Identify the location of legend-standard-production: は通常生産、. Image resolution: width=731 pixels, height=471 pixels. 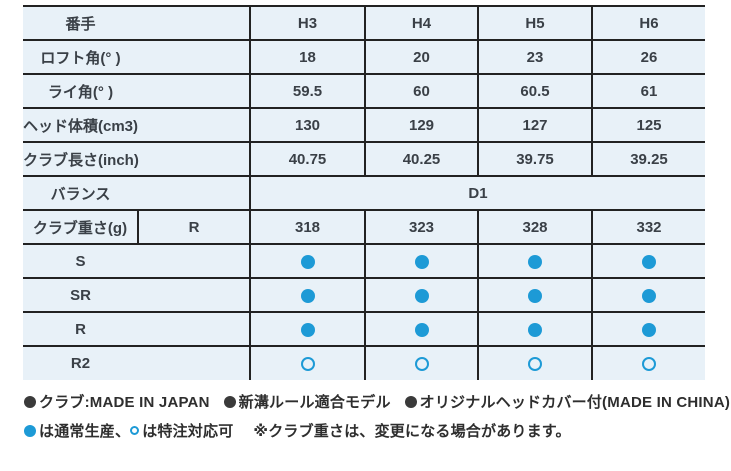
(77, 430).